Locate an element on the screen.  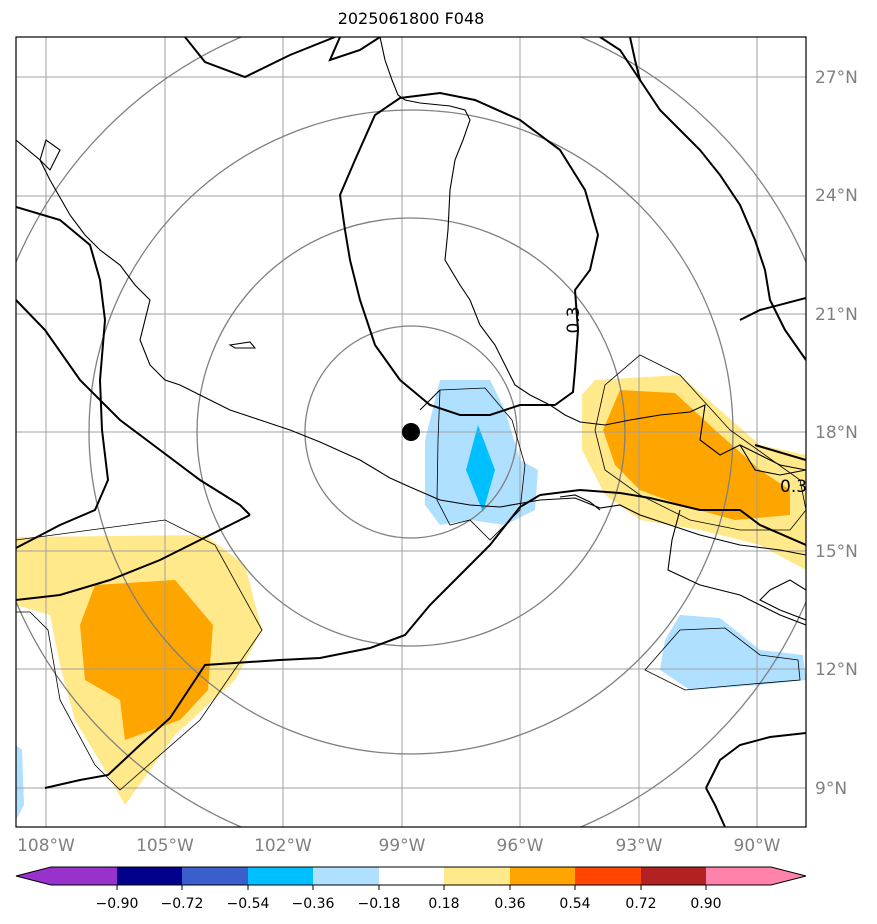
negative-anomaly-east is located at coordinates (733, 652).